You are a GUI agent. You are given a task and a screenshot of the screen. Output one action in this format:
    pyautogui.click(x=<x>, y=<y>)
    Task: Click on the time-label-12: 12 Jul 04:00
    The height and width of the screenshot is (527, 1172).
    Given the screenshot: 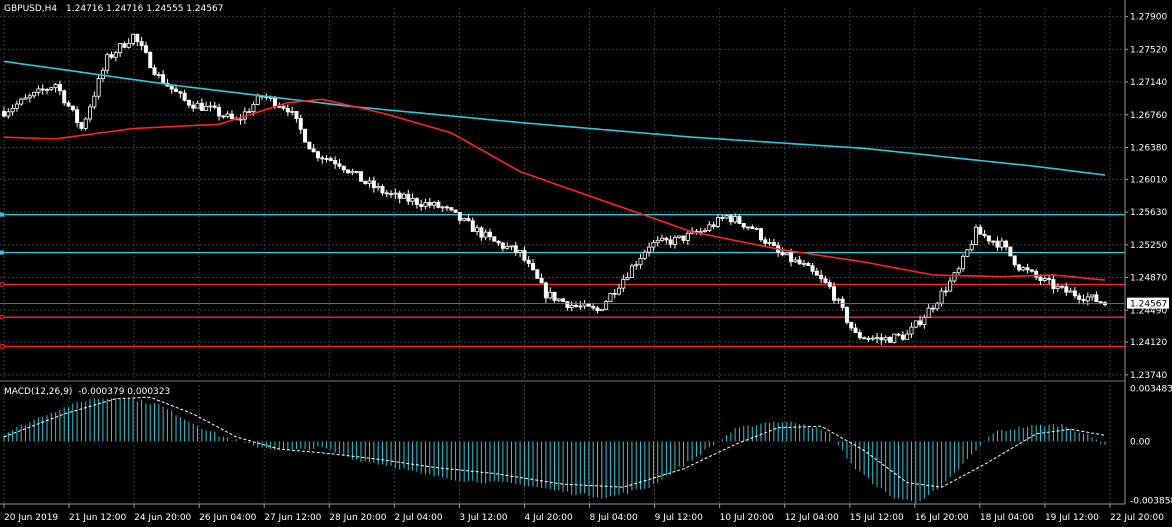 What is the action you would take?
    pyautogui.click(x=812, y=518)
    